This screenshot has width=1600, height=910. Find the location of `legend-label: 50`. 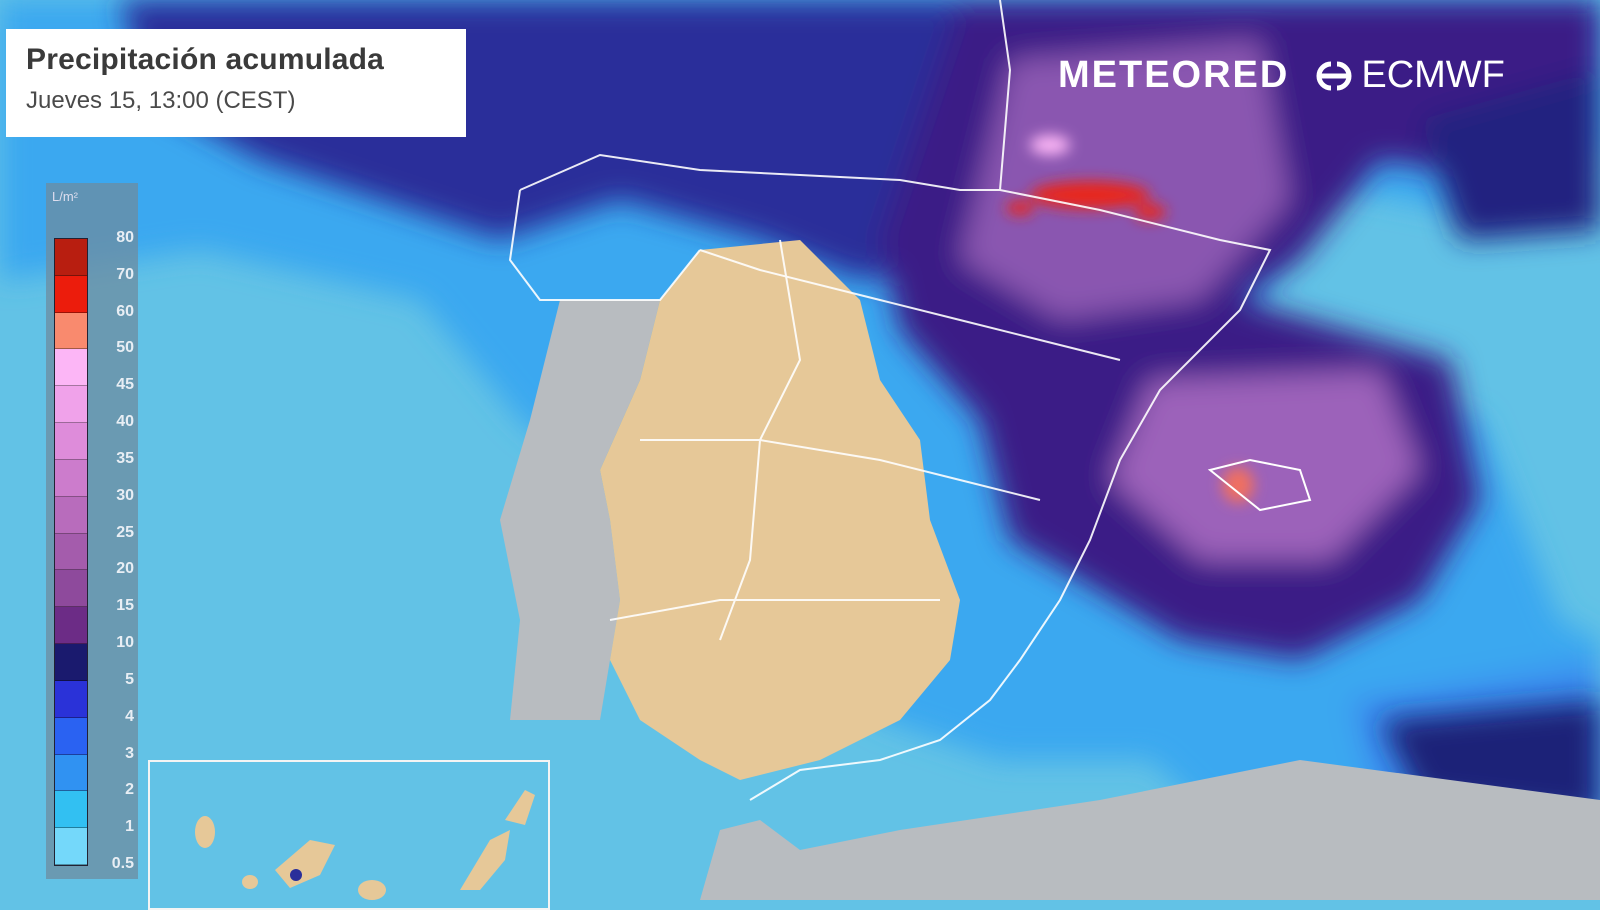

legend-label: 50 is located at coordinates (125, 348).